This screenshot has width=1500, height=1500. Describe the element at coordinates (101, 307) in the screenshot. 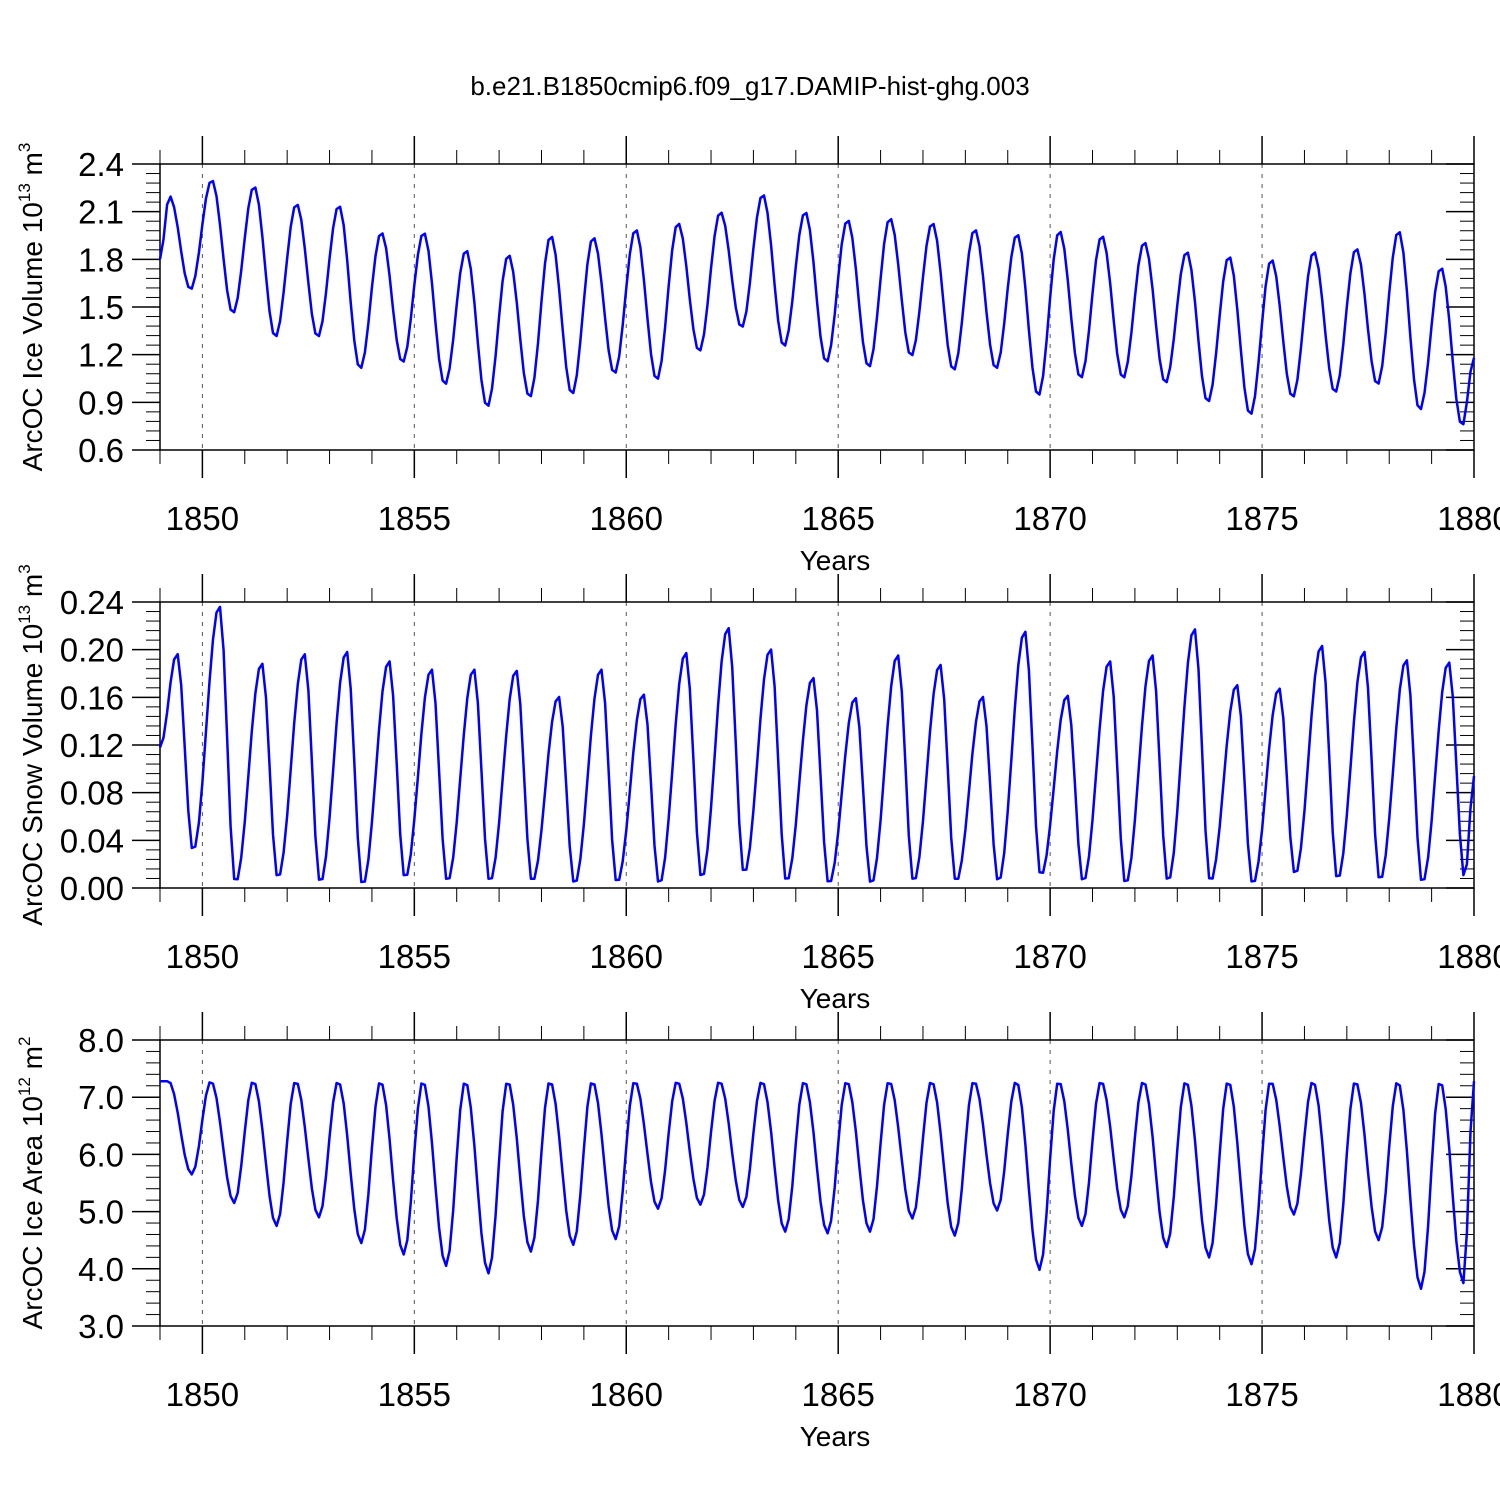

I see `y-tick-label: 1.5` at that location.